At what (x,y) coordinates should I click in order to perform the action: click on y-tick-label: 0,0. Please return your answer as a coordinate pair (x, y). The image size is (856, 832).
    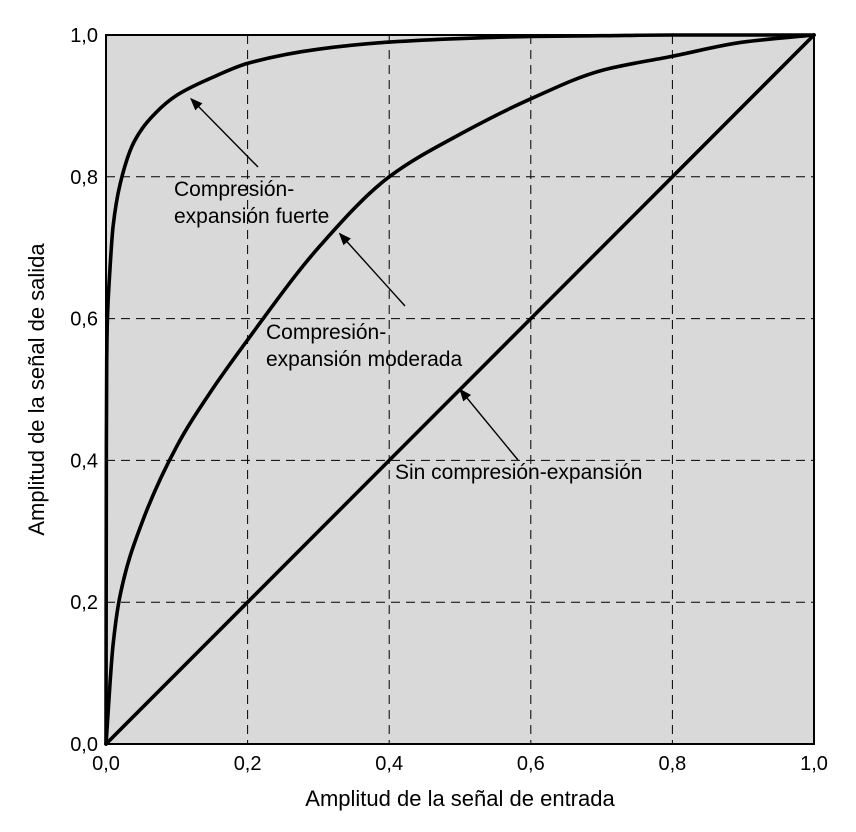
    Looking at the image, I should click on (84, 745).